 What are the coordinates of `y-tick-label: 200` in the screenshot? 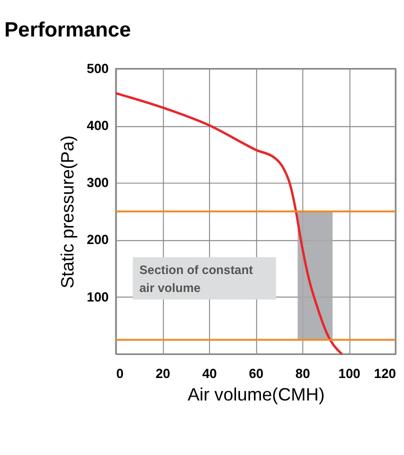 It's located at (97, 240).